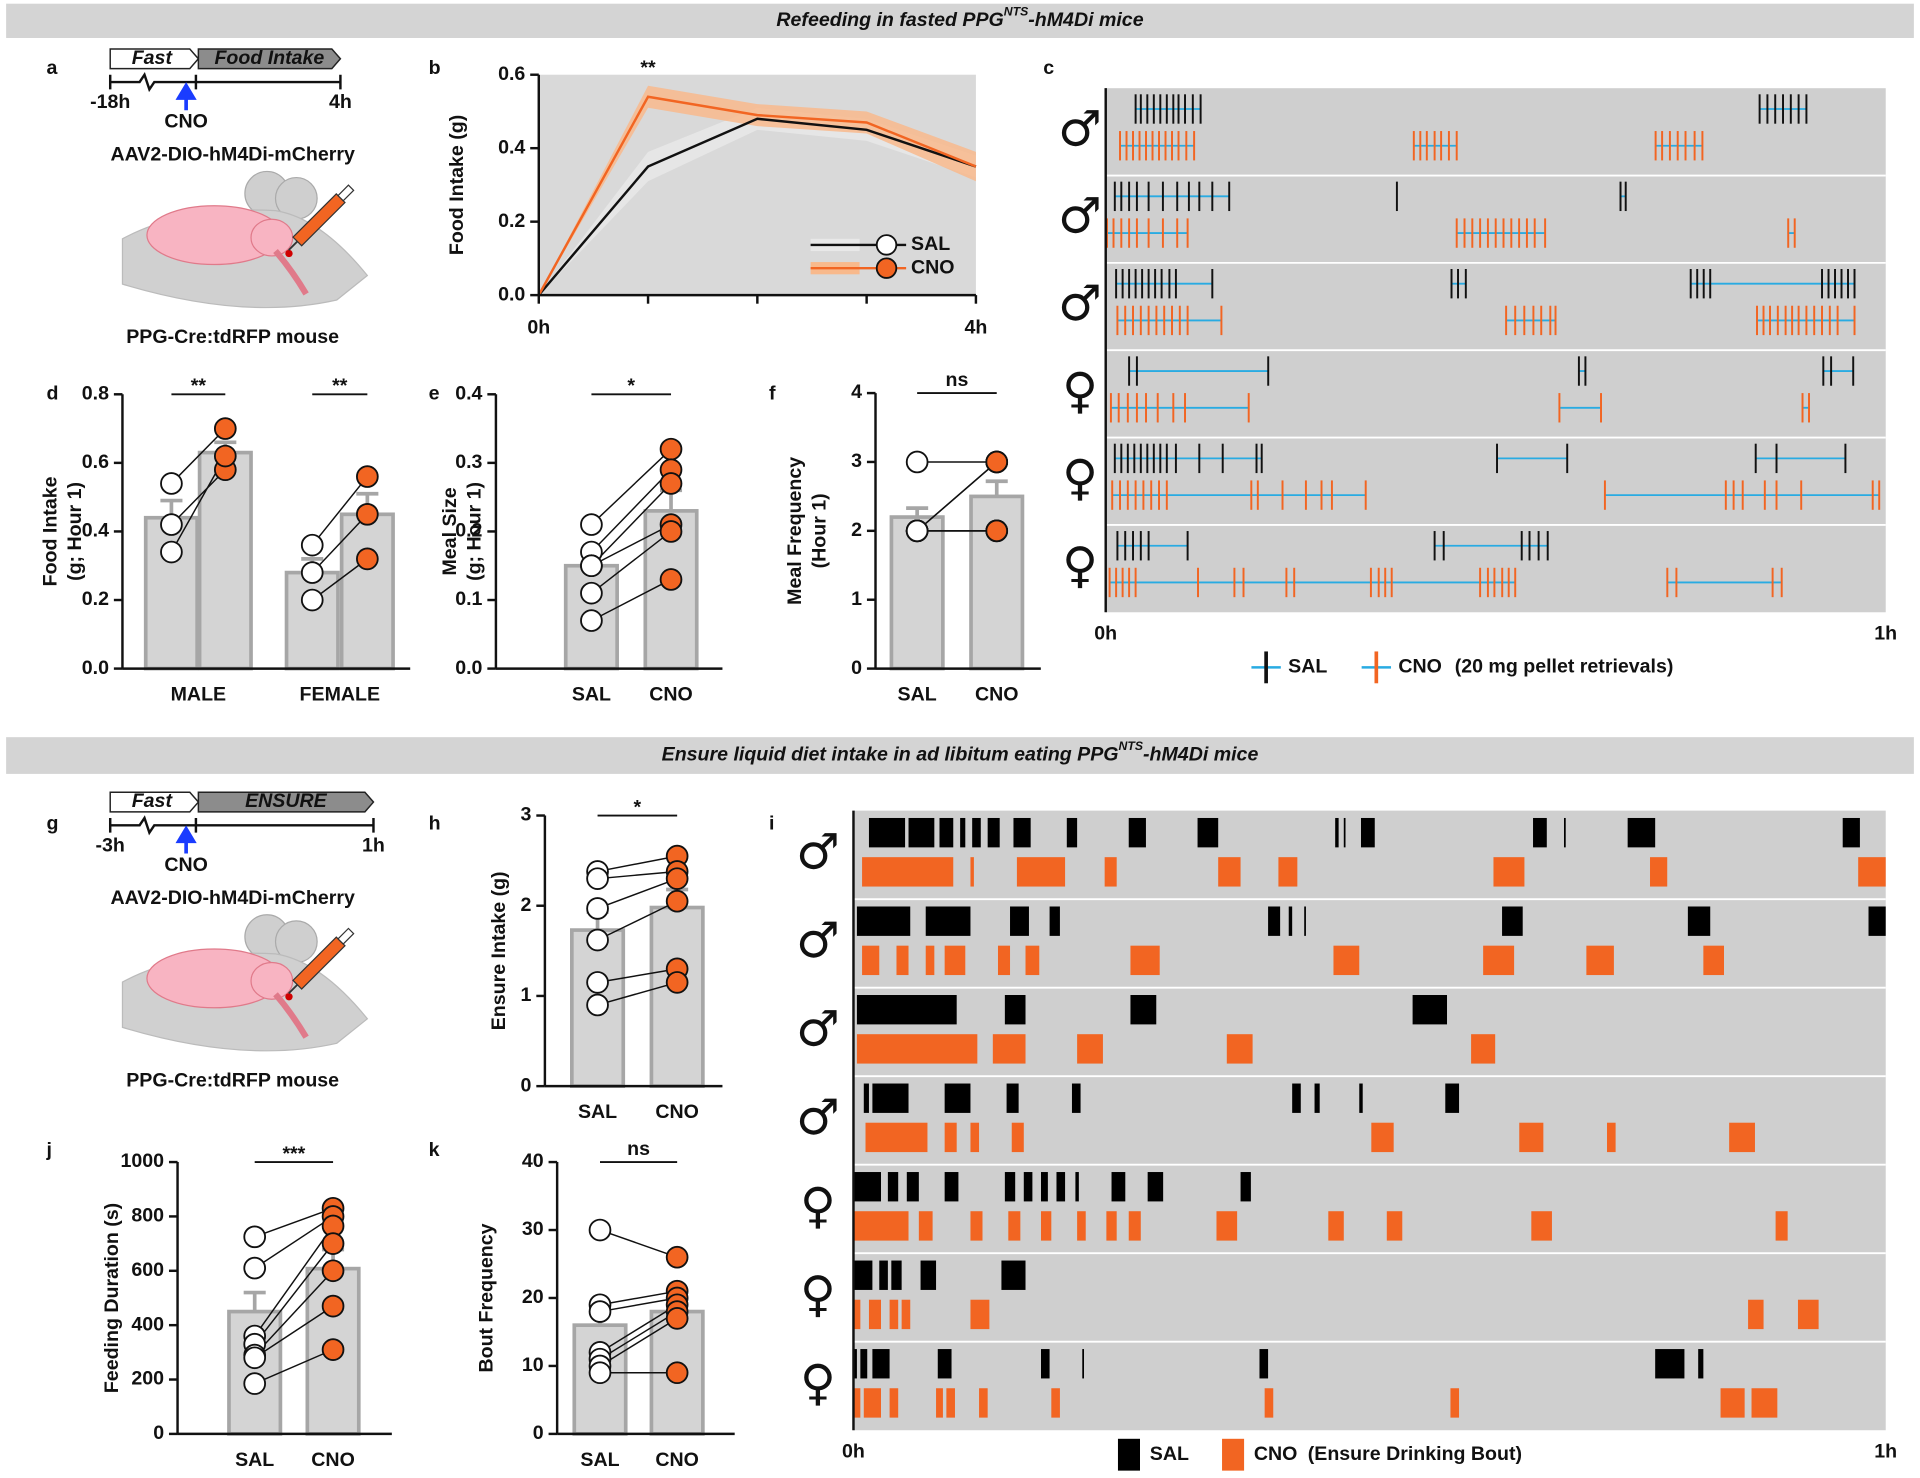 This screenshot has width=1920, height=1478. What do you see at coordinates (468, 599) in the screenshot?
I see `y-tick-label: 0.1` at bounding box center [468, 599].